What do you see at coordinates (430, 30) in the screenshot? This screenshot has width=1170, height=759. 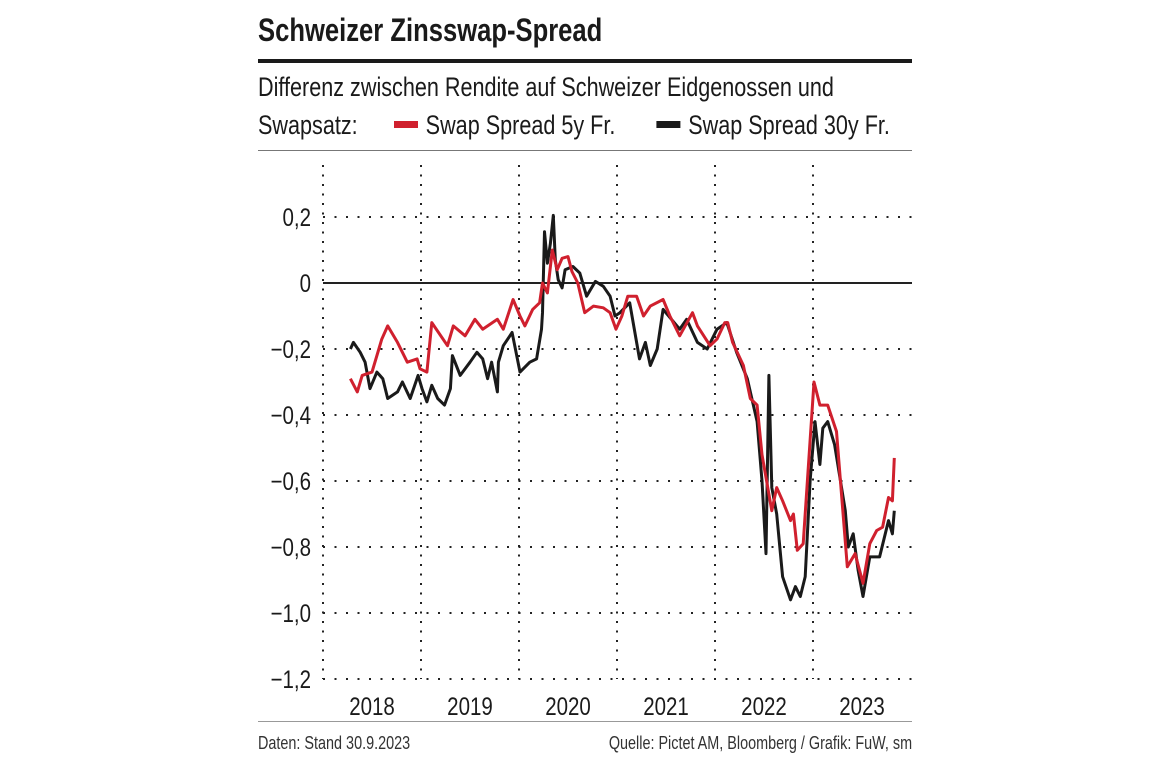 I see `chart-title: Schweizer Zinsswap-Spread` at bounding box center [430, 30].